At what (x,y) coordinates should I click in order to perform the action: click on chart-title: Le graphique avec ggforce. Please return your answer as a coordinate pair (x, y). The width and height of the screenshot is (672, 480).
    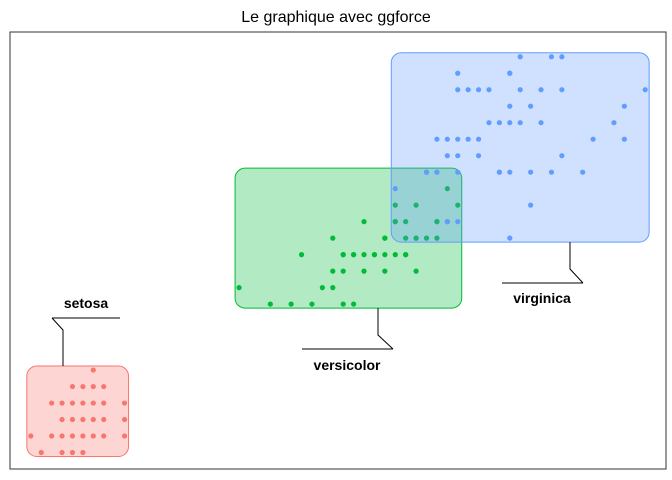
    Looking at the image, I should click on (336, 17).